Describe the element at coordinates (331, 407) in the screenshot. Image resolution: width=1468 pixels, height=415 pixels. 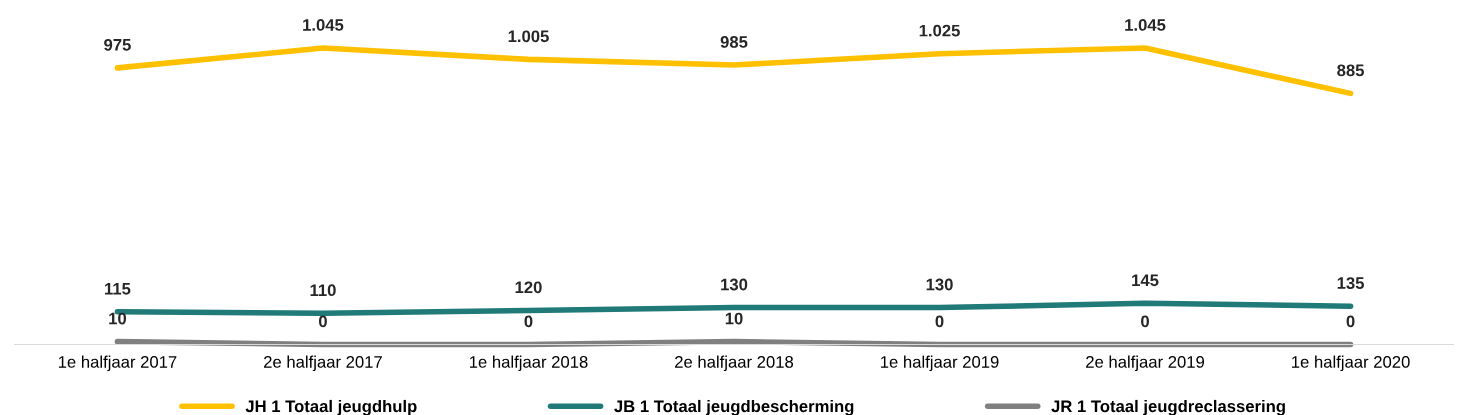
I see `legend-label: JH 1 Totaal jeugdhulp` at that location.